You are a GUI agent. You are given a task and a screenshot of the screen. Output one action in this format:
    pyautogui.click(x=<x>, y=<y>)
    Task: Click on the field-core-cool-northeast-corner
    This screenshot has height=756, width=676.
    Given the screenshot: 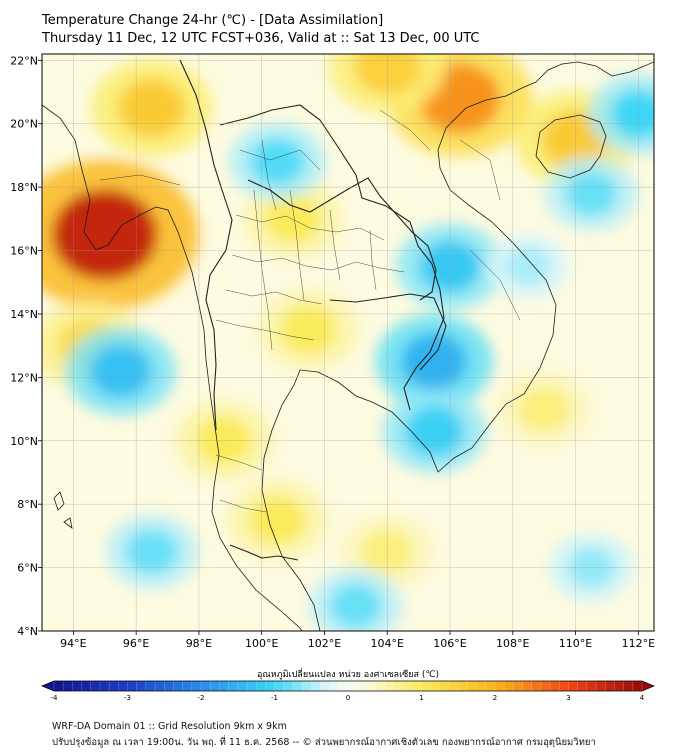 What is the action you would take?
    pyautogui.click(x=632, y=114)
    